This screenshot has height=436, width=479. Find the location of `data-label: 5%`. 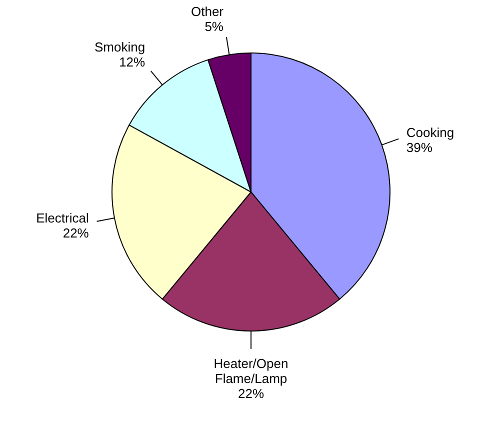

data-label: 5% is located at coordinates (214, 26).